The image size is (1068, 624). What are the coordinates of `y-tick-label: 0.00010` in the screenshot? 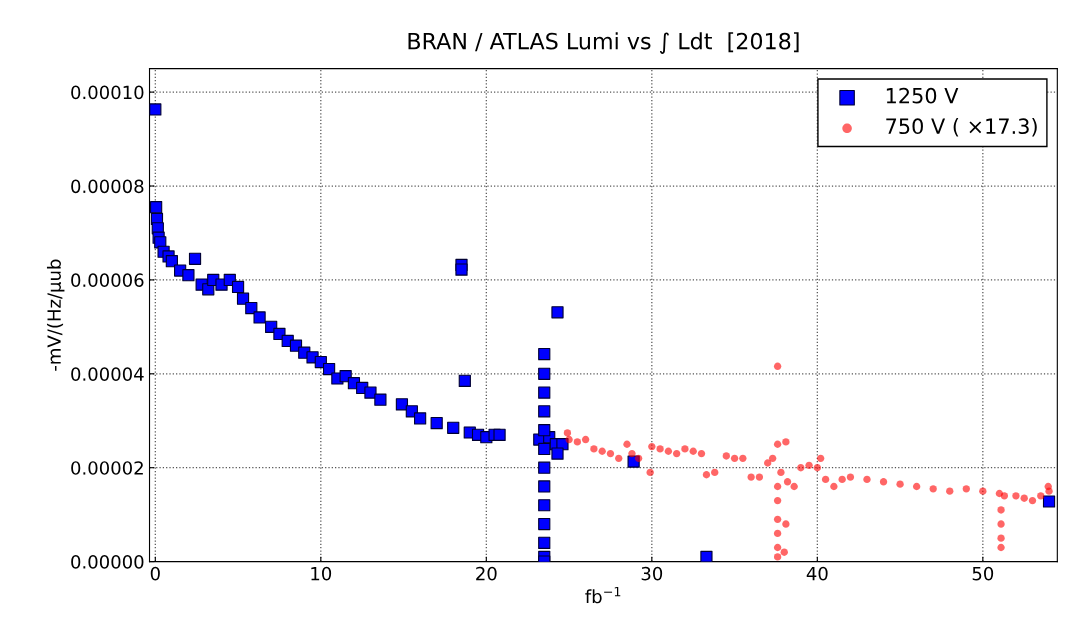 It's located at (107, 92).